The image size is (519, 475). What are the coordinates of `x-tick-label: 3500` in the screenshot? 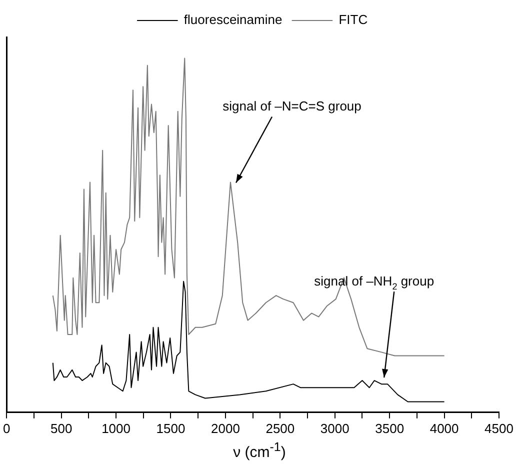 It's located at (389, 428).